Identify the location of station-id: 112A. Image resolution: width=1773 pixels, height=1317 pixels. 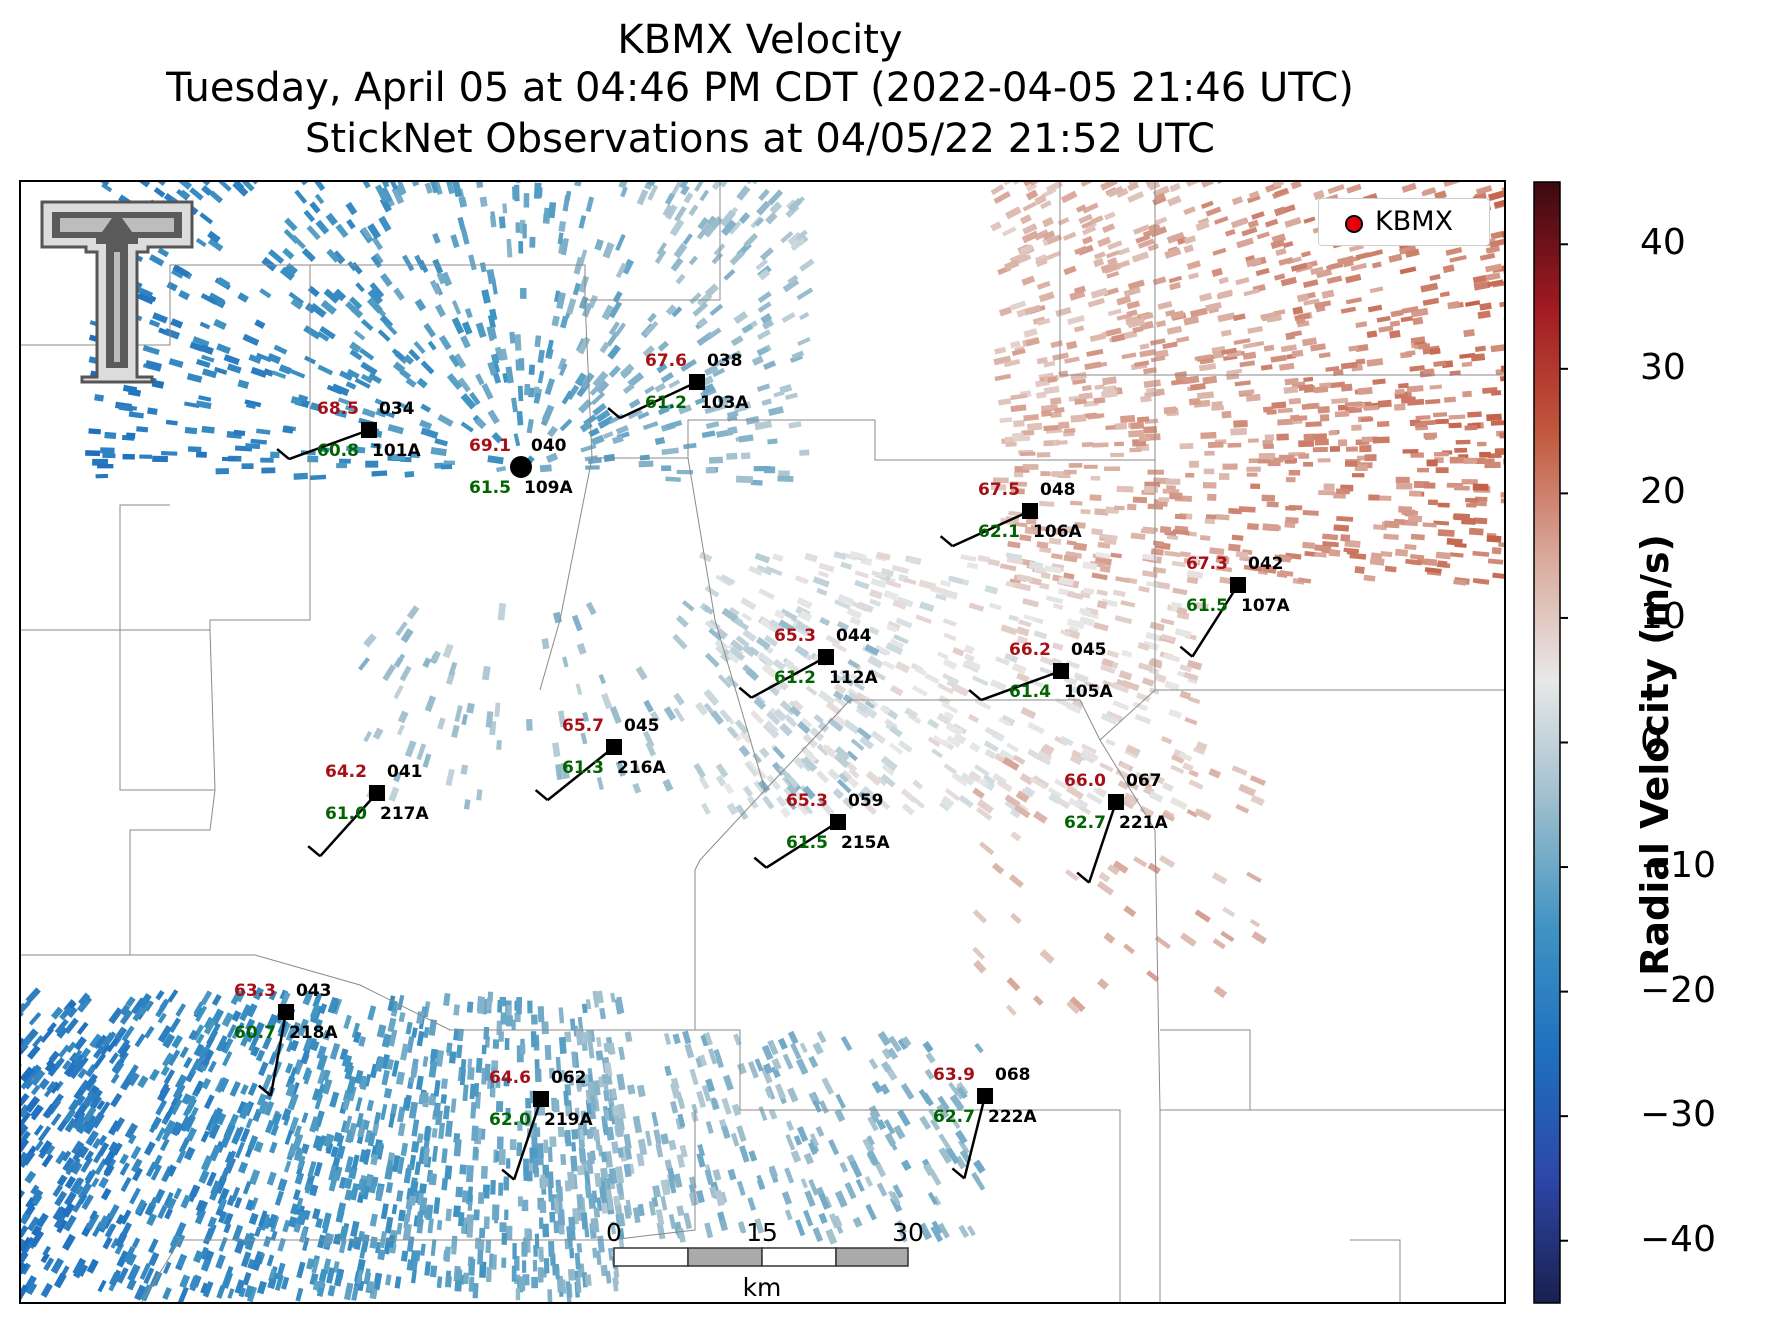
(853, 678).